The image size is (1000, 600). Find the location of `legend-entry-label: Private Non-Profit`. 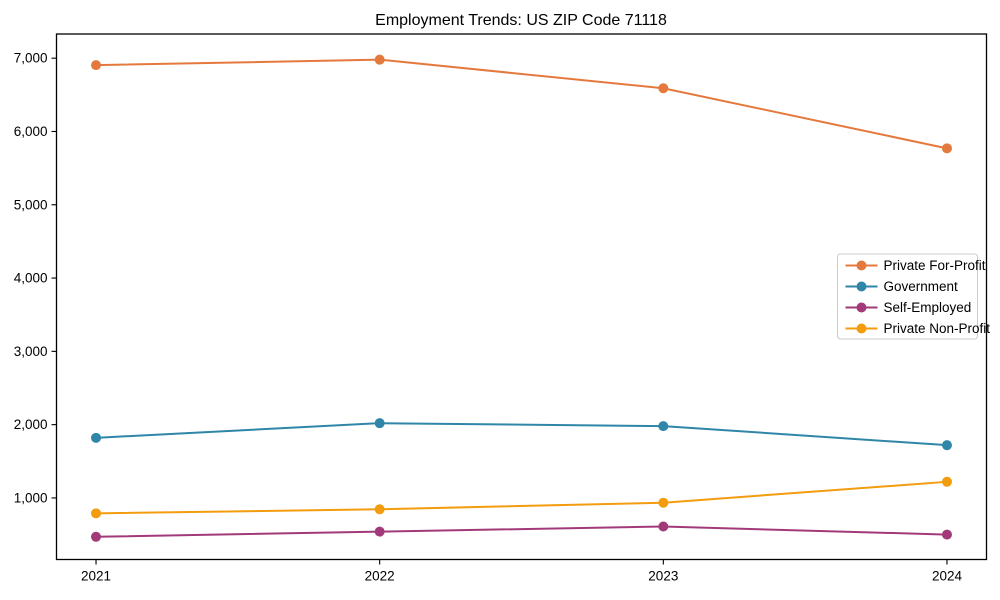

legend-entry-label: Private Non-Profit is located at coordinates (937, 328).